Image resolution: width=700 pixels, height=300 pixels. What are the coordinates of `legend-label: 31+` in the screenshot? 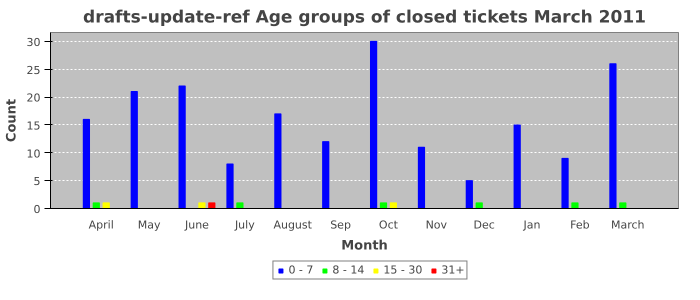 It's located at (453, 270).